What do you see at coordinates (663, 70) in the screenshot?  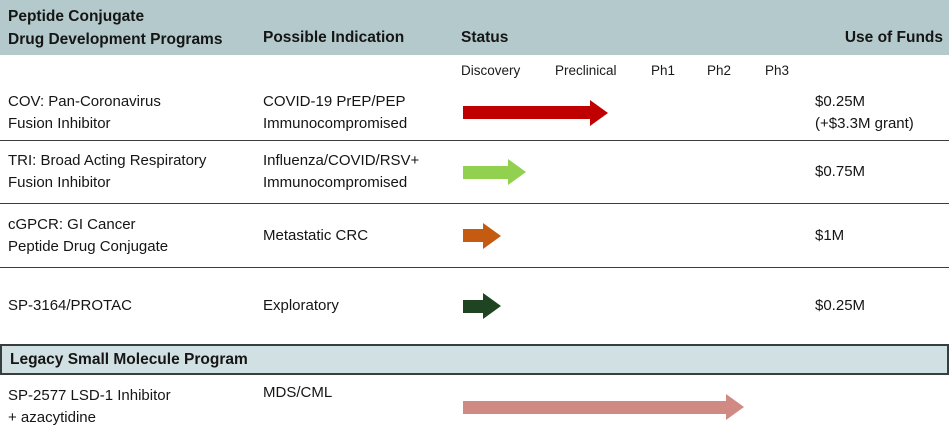 I see `stage-label-ph1: Ph1` at bounding box center [663, 70].